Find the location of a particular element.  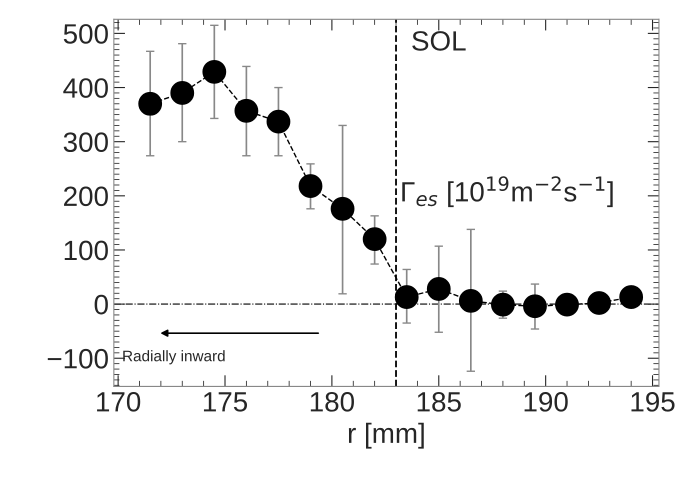

x-tick-label: 170 is located at coordinates (118, 402).